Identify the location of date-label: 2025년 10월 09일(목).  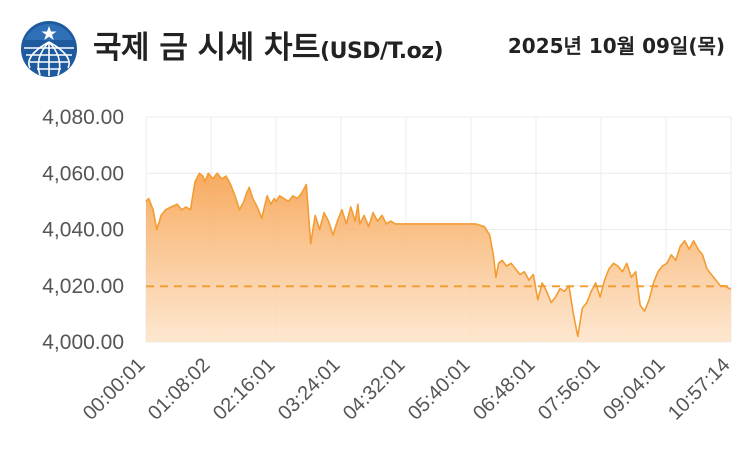
(616, 46).